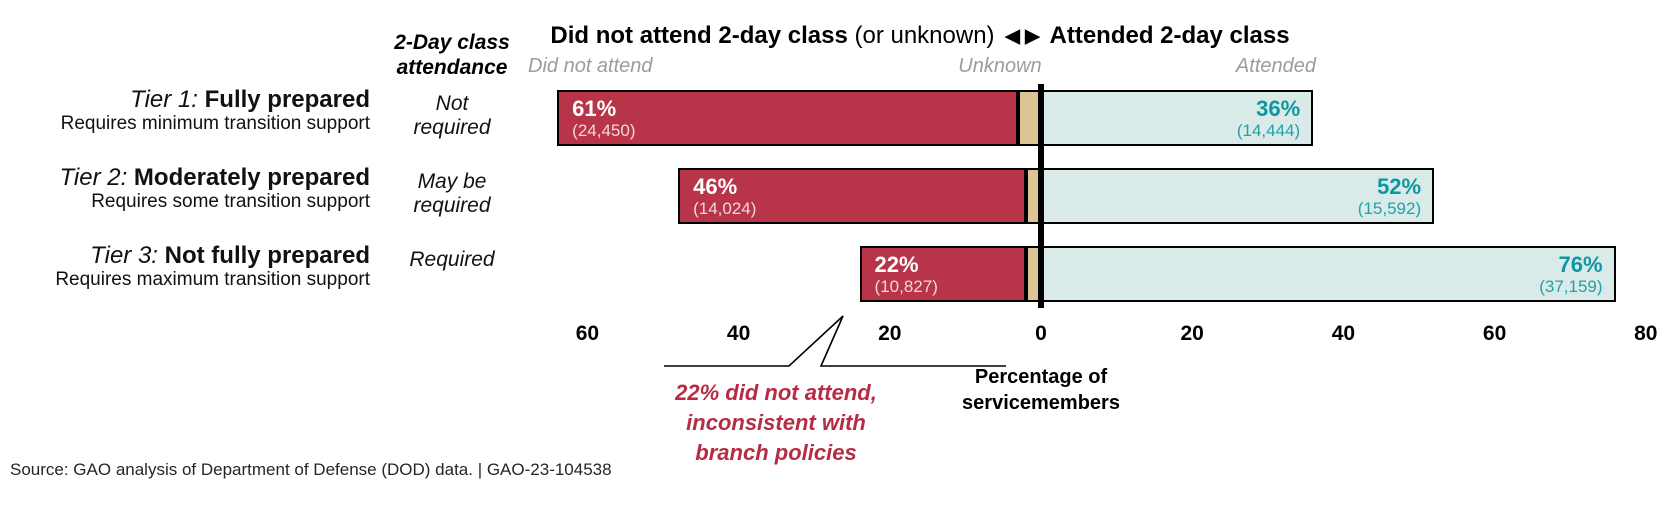 This screenshot has width=1676, height=506. I want to click on attended-count-label: (37,159), so click(1571, 286).